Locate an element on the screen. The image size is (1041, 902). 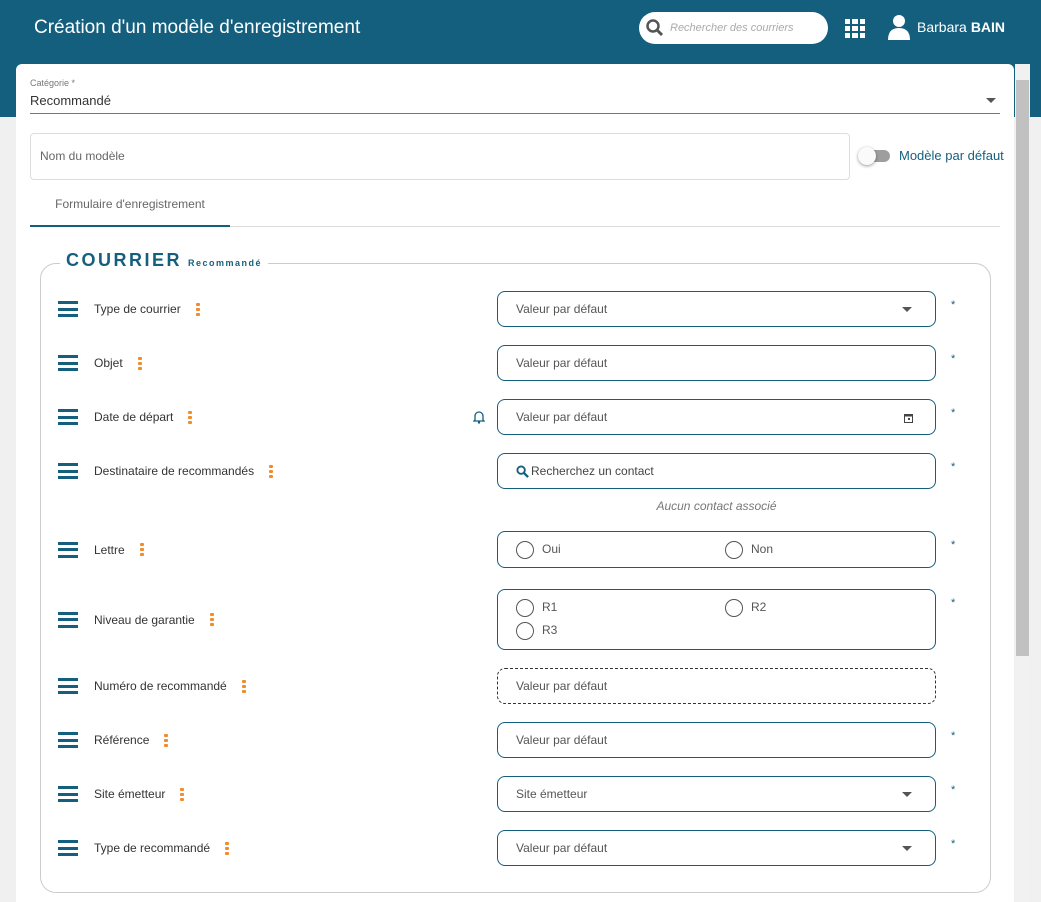
field-label: Destinataire de recommandés is located at coordinates (174, 471).